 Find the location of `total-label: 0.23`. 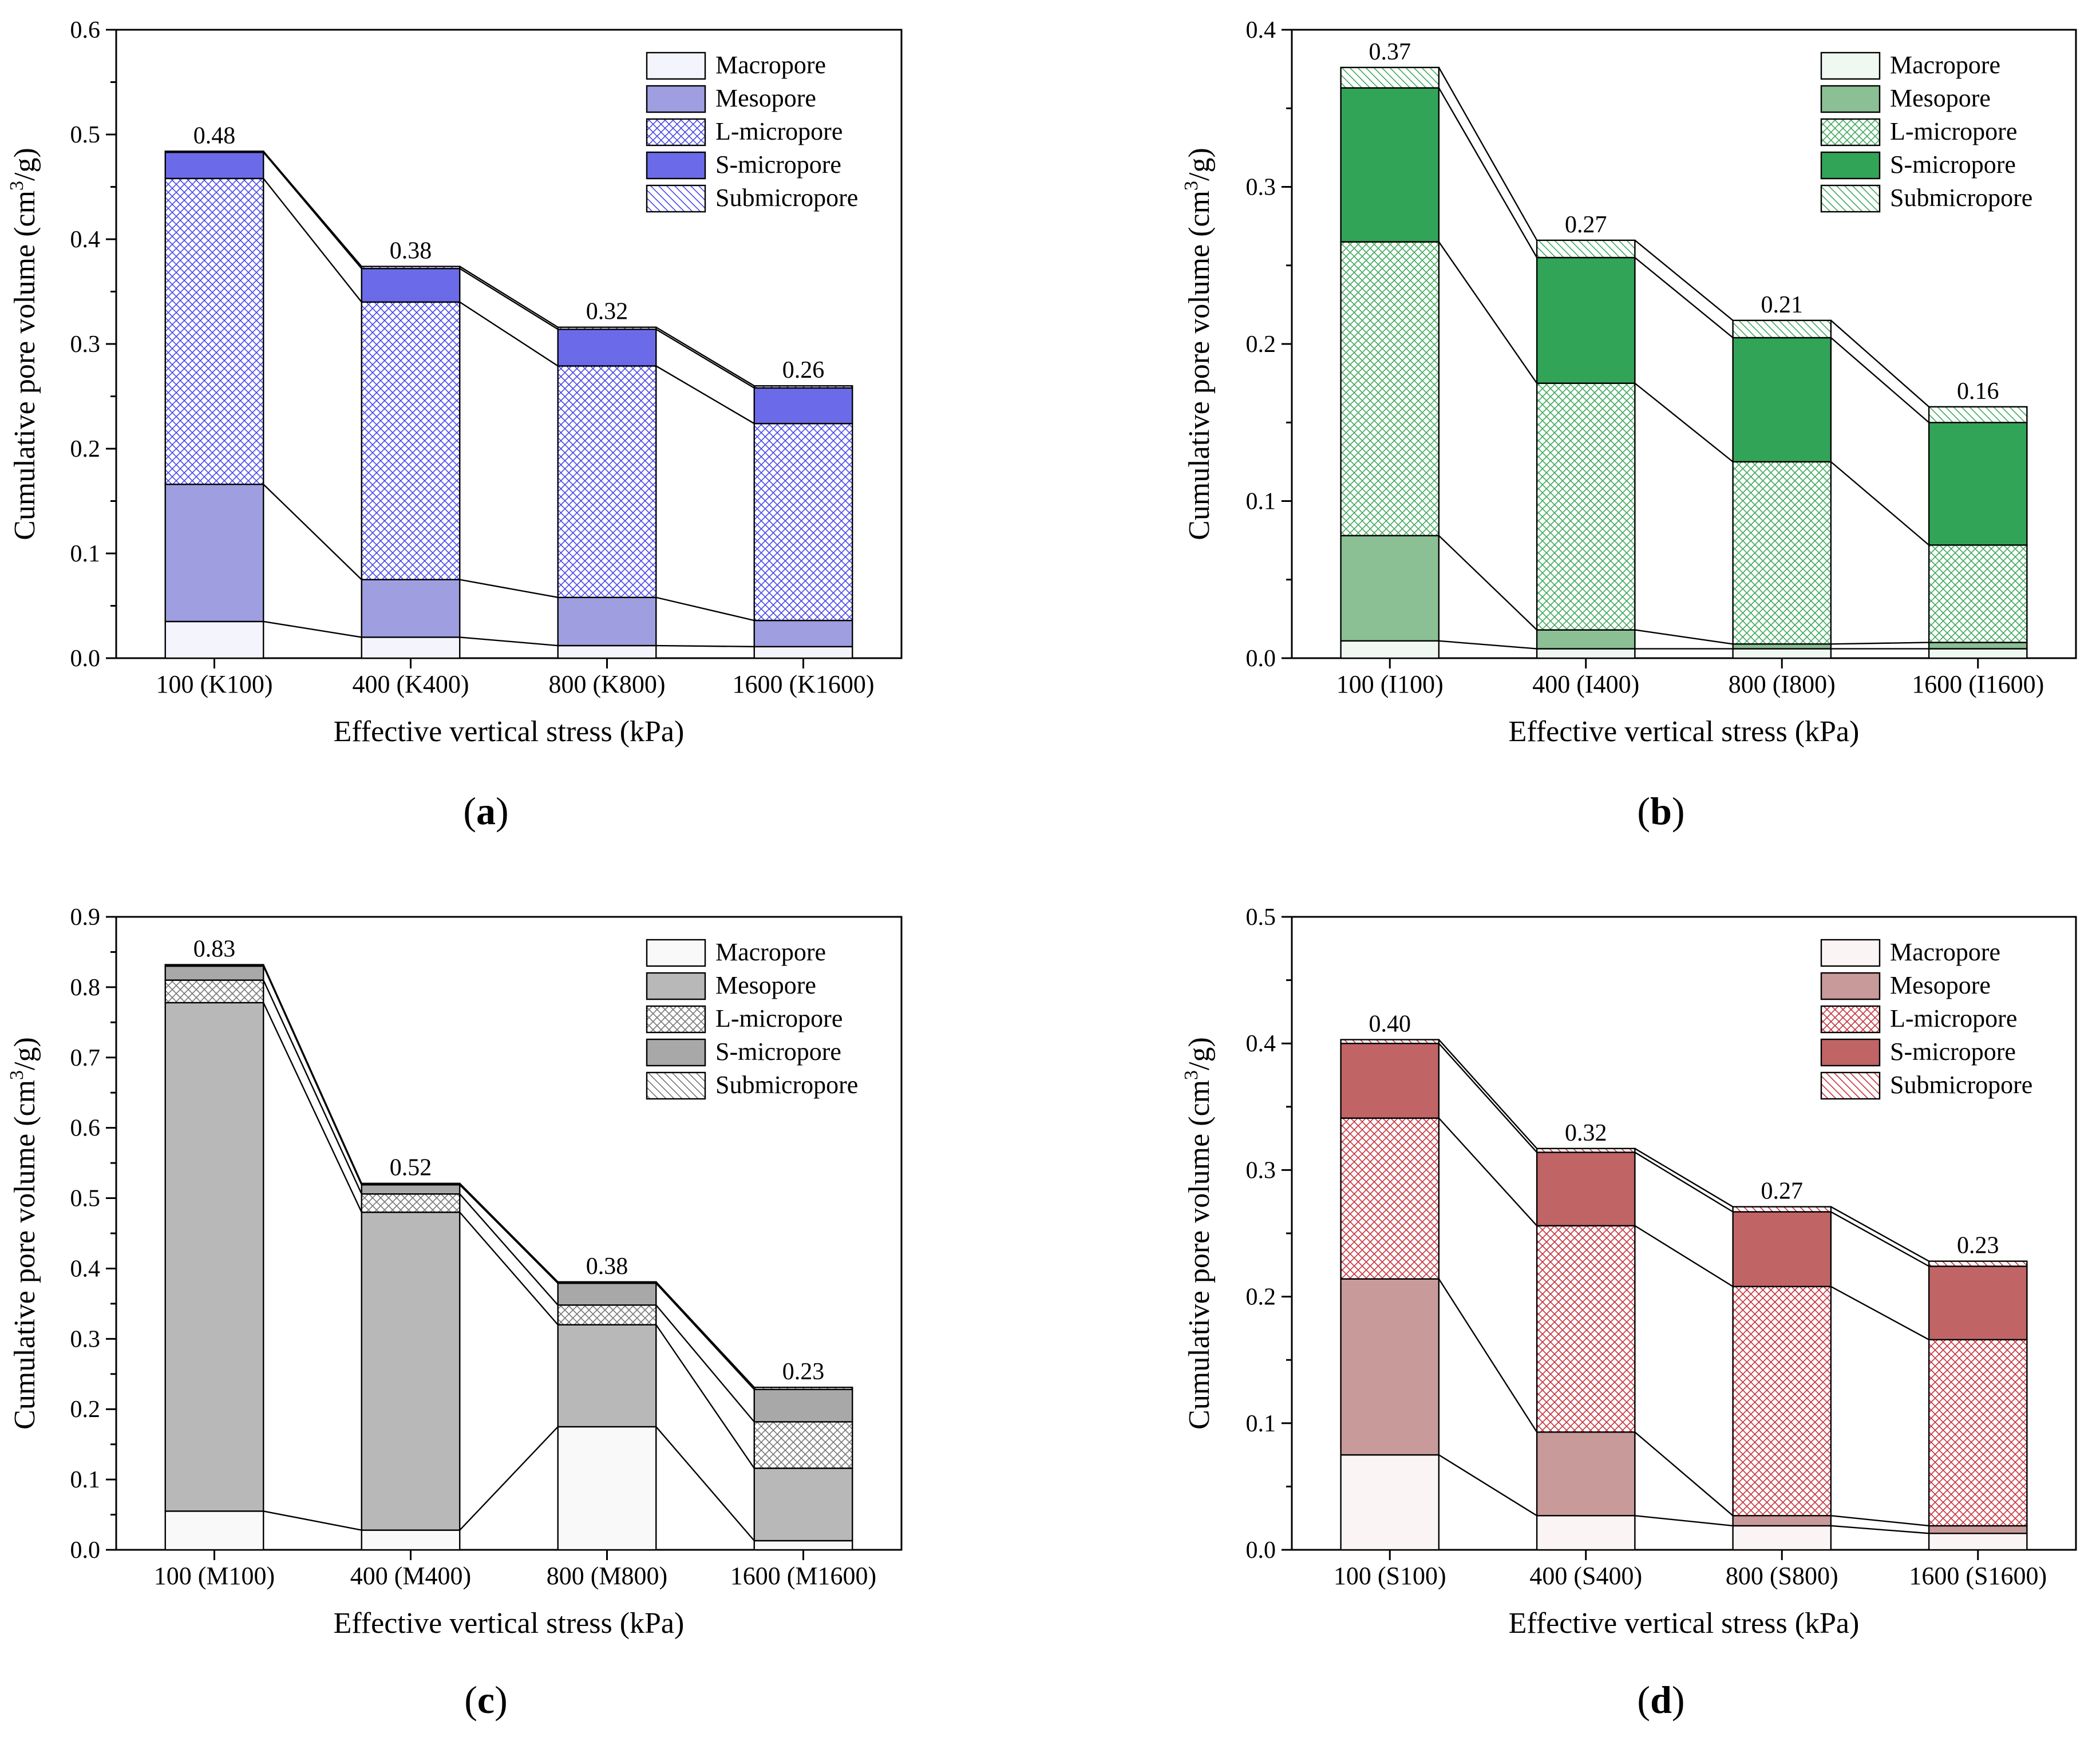

total-label: 0.23 is located at coordinates (804, 1372).